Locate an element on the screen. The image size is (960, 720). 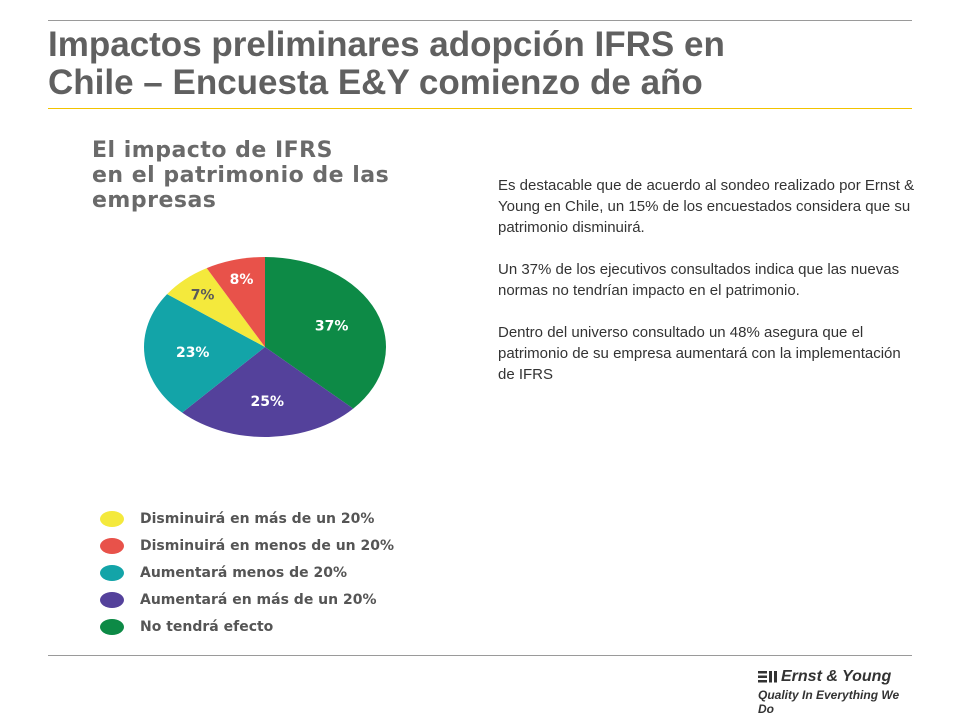
pie-slice-label: 37% is located at coordinates (332, 327).